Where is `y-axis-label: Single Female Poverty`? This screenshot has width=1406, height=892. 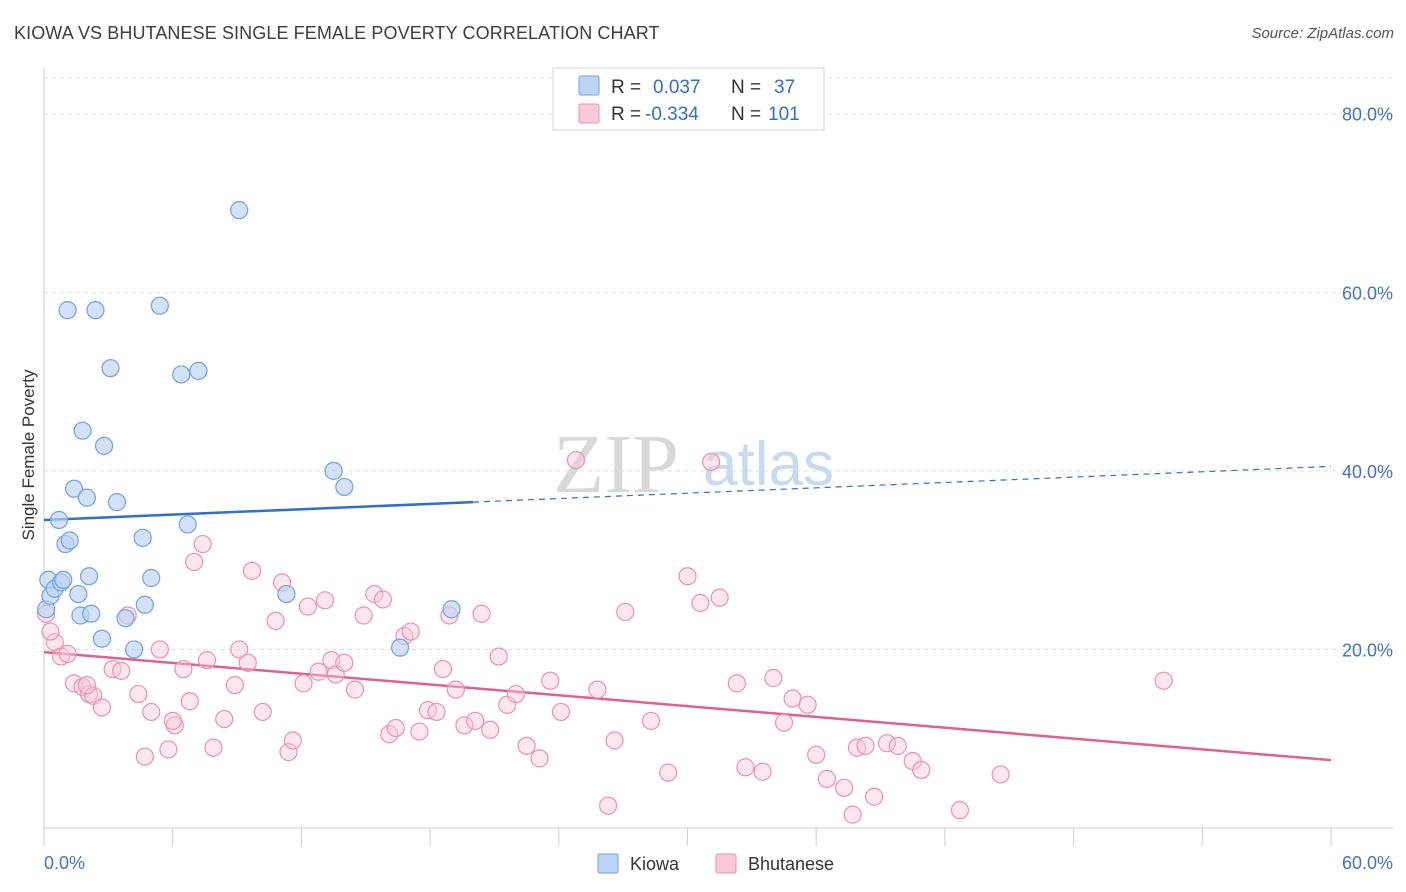 y-axis-label: Single Female Poverty is located at coordinates (28, 455).